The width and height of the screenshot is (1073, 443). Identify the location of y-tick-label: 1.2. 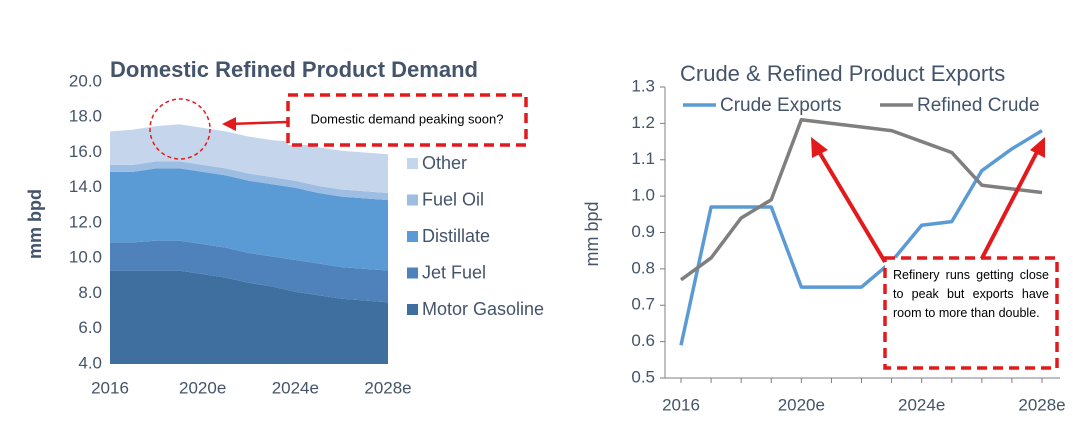
(643, 122).